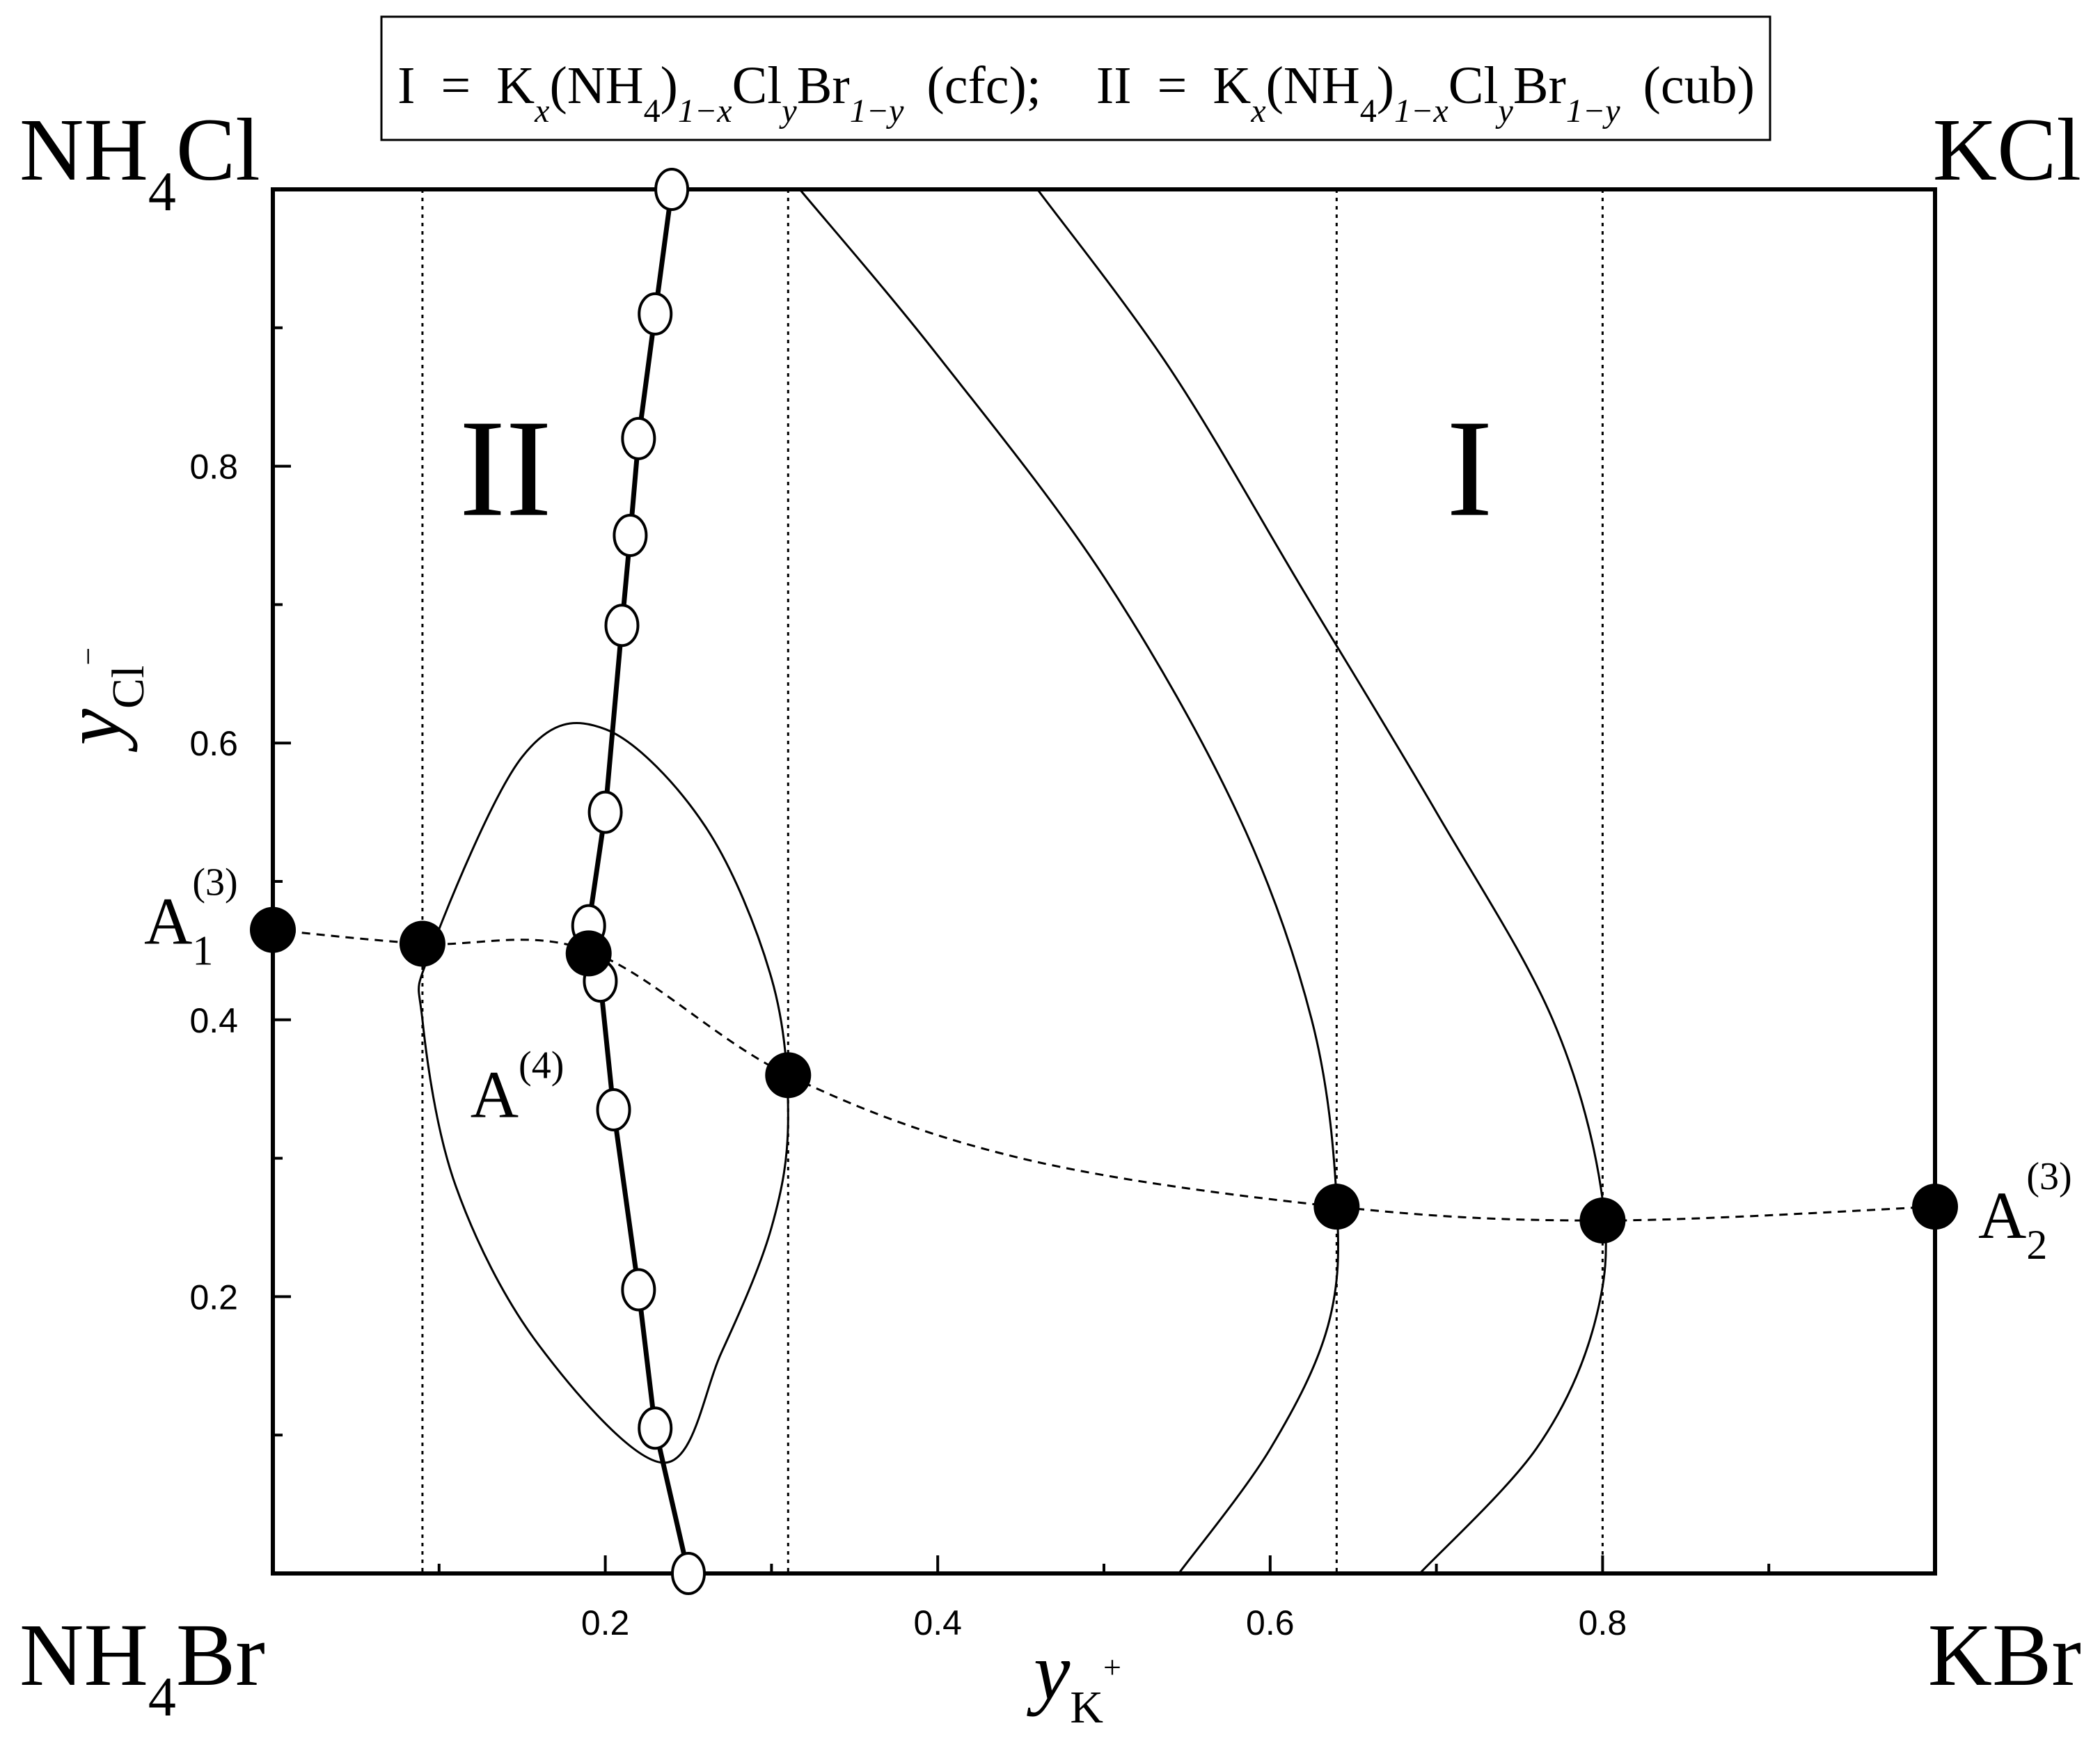 The width and height of the screenshot is (2100, 1751). I want to click on thick-boundary-line, so click(639, 882).